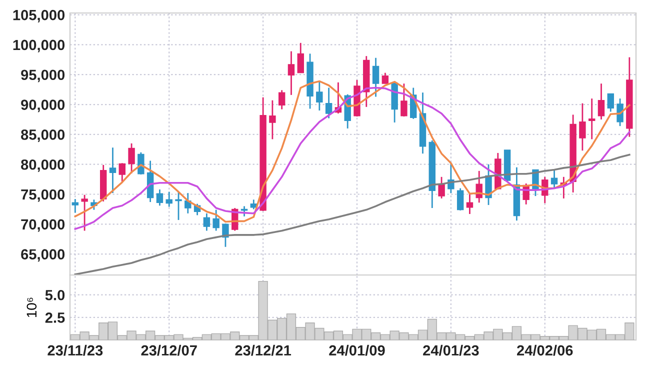  What do you see at coordinates (55, 295) in the screenshot?
I see `y-tick-label: 5.0` at bounding box center [55, 295].